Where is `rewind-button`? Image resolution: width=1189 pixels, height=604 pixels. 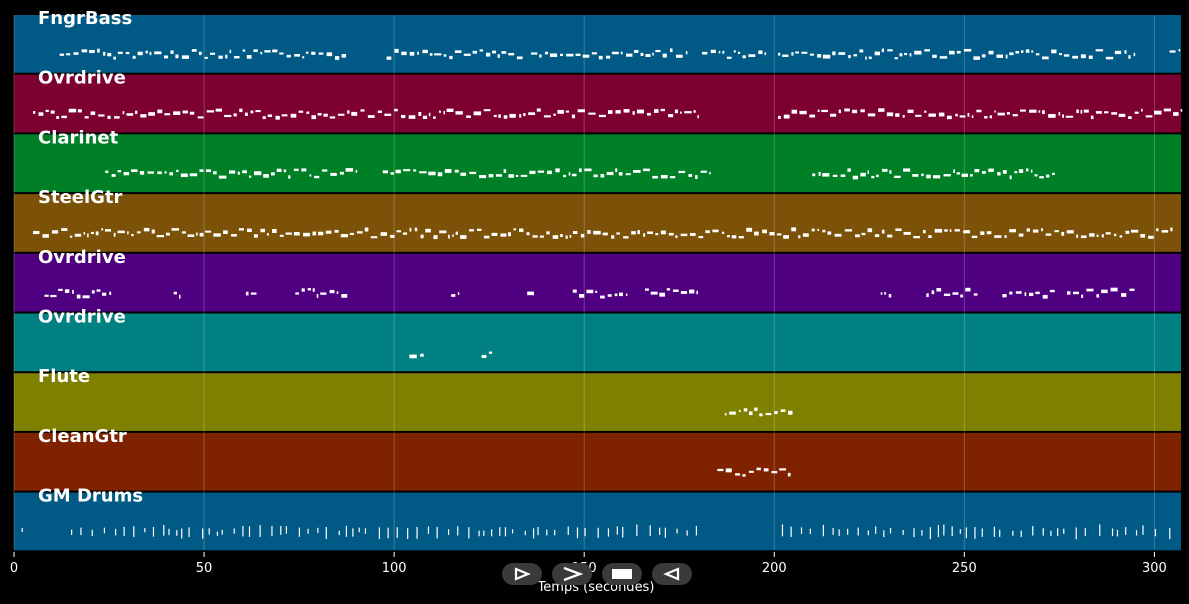
rewind-button is located at coordinates (672, 574).